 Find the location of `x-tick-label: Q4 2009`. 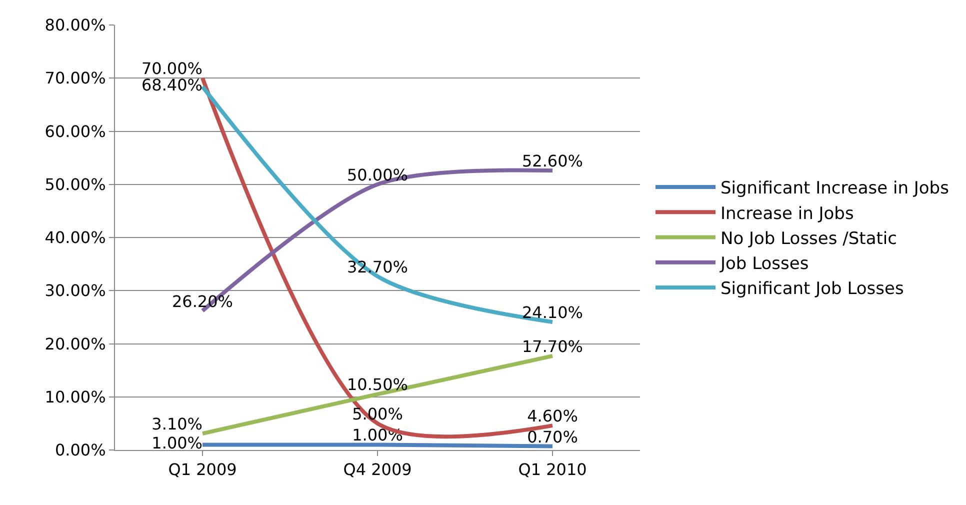

x-tick-label: Q4 2009 is located at coordinates (377, 470).